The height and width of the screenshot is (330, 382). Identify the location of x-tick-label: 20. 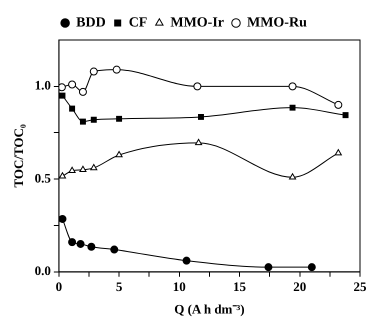
(299, 286).